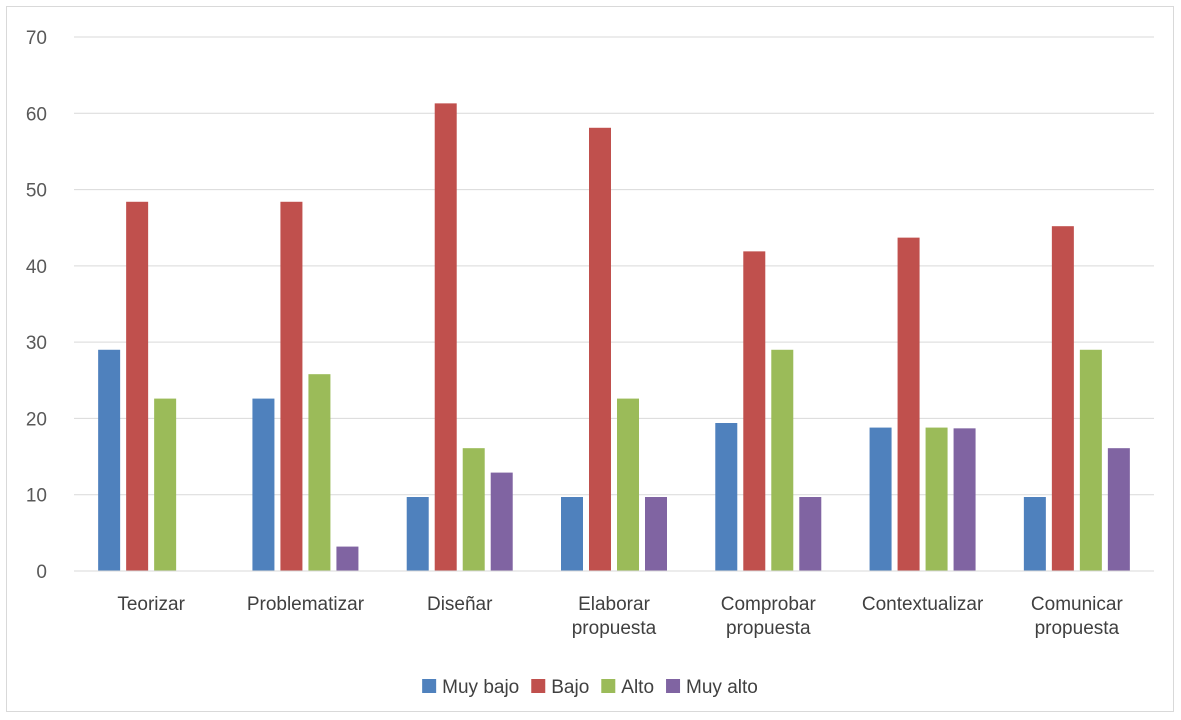 The width and height of the screenshot is (1181, 720). Describe the element at coordinates (151, 604) in the screenshot. I see `category-label: Teorizar` at that location.